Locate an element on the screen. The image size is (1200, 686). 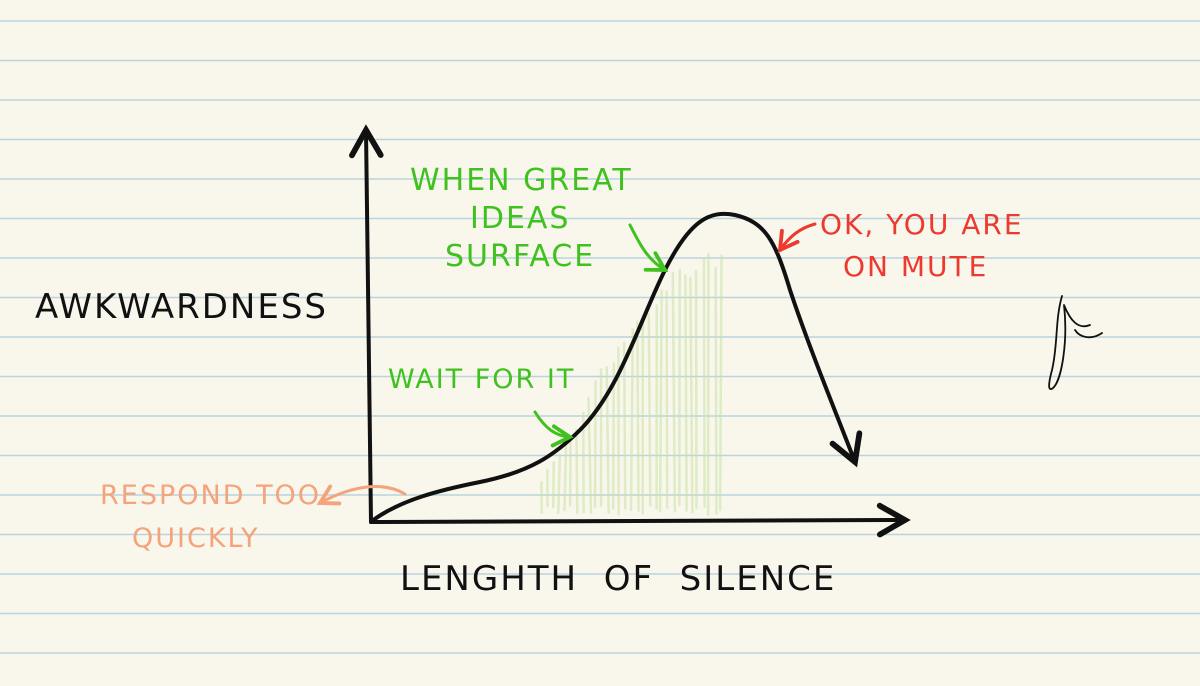
annotation-great-ideas: WHEN GREAT IDEAS SURFACE is located at coordinates (539, 218).